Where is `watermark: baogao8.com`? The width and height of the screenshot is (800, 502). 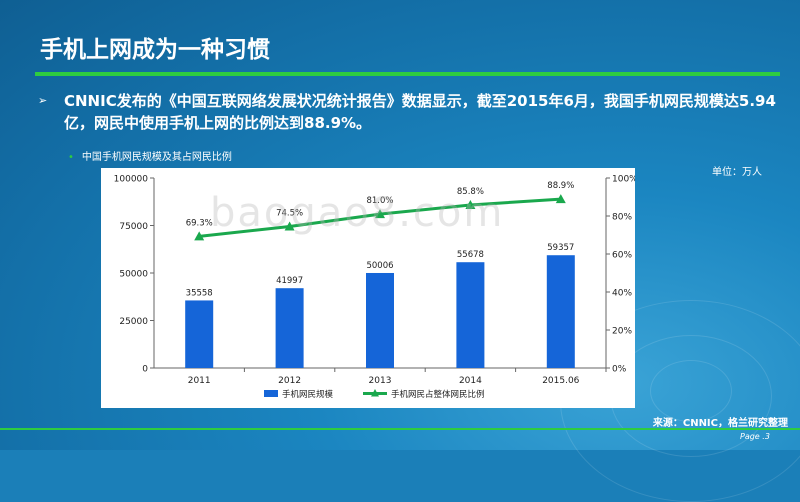
watermark: baogao8.com is located at coordinates (357, 213).